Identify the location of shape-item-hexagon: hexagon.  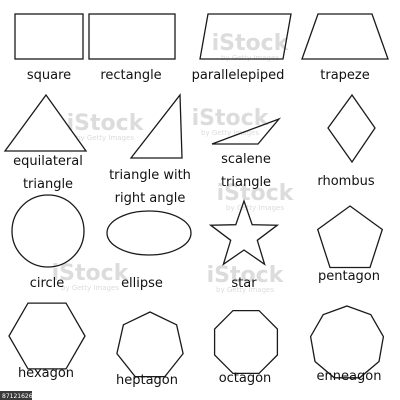
(47, 341).